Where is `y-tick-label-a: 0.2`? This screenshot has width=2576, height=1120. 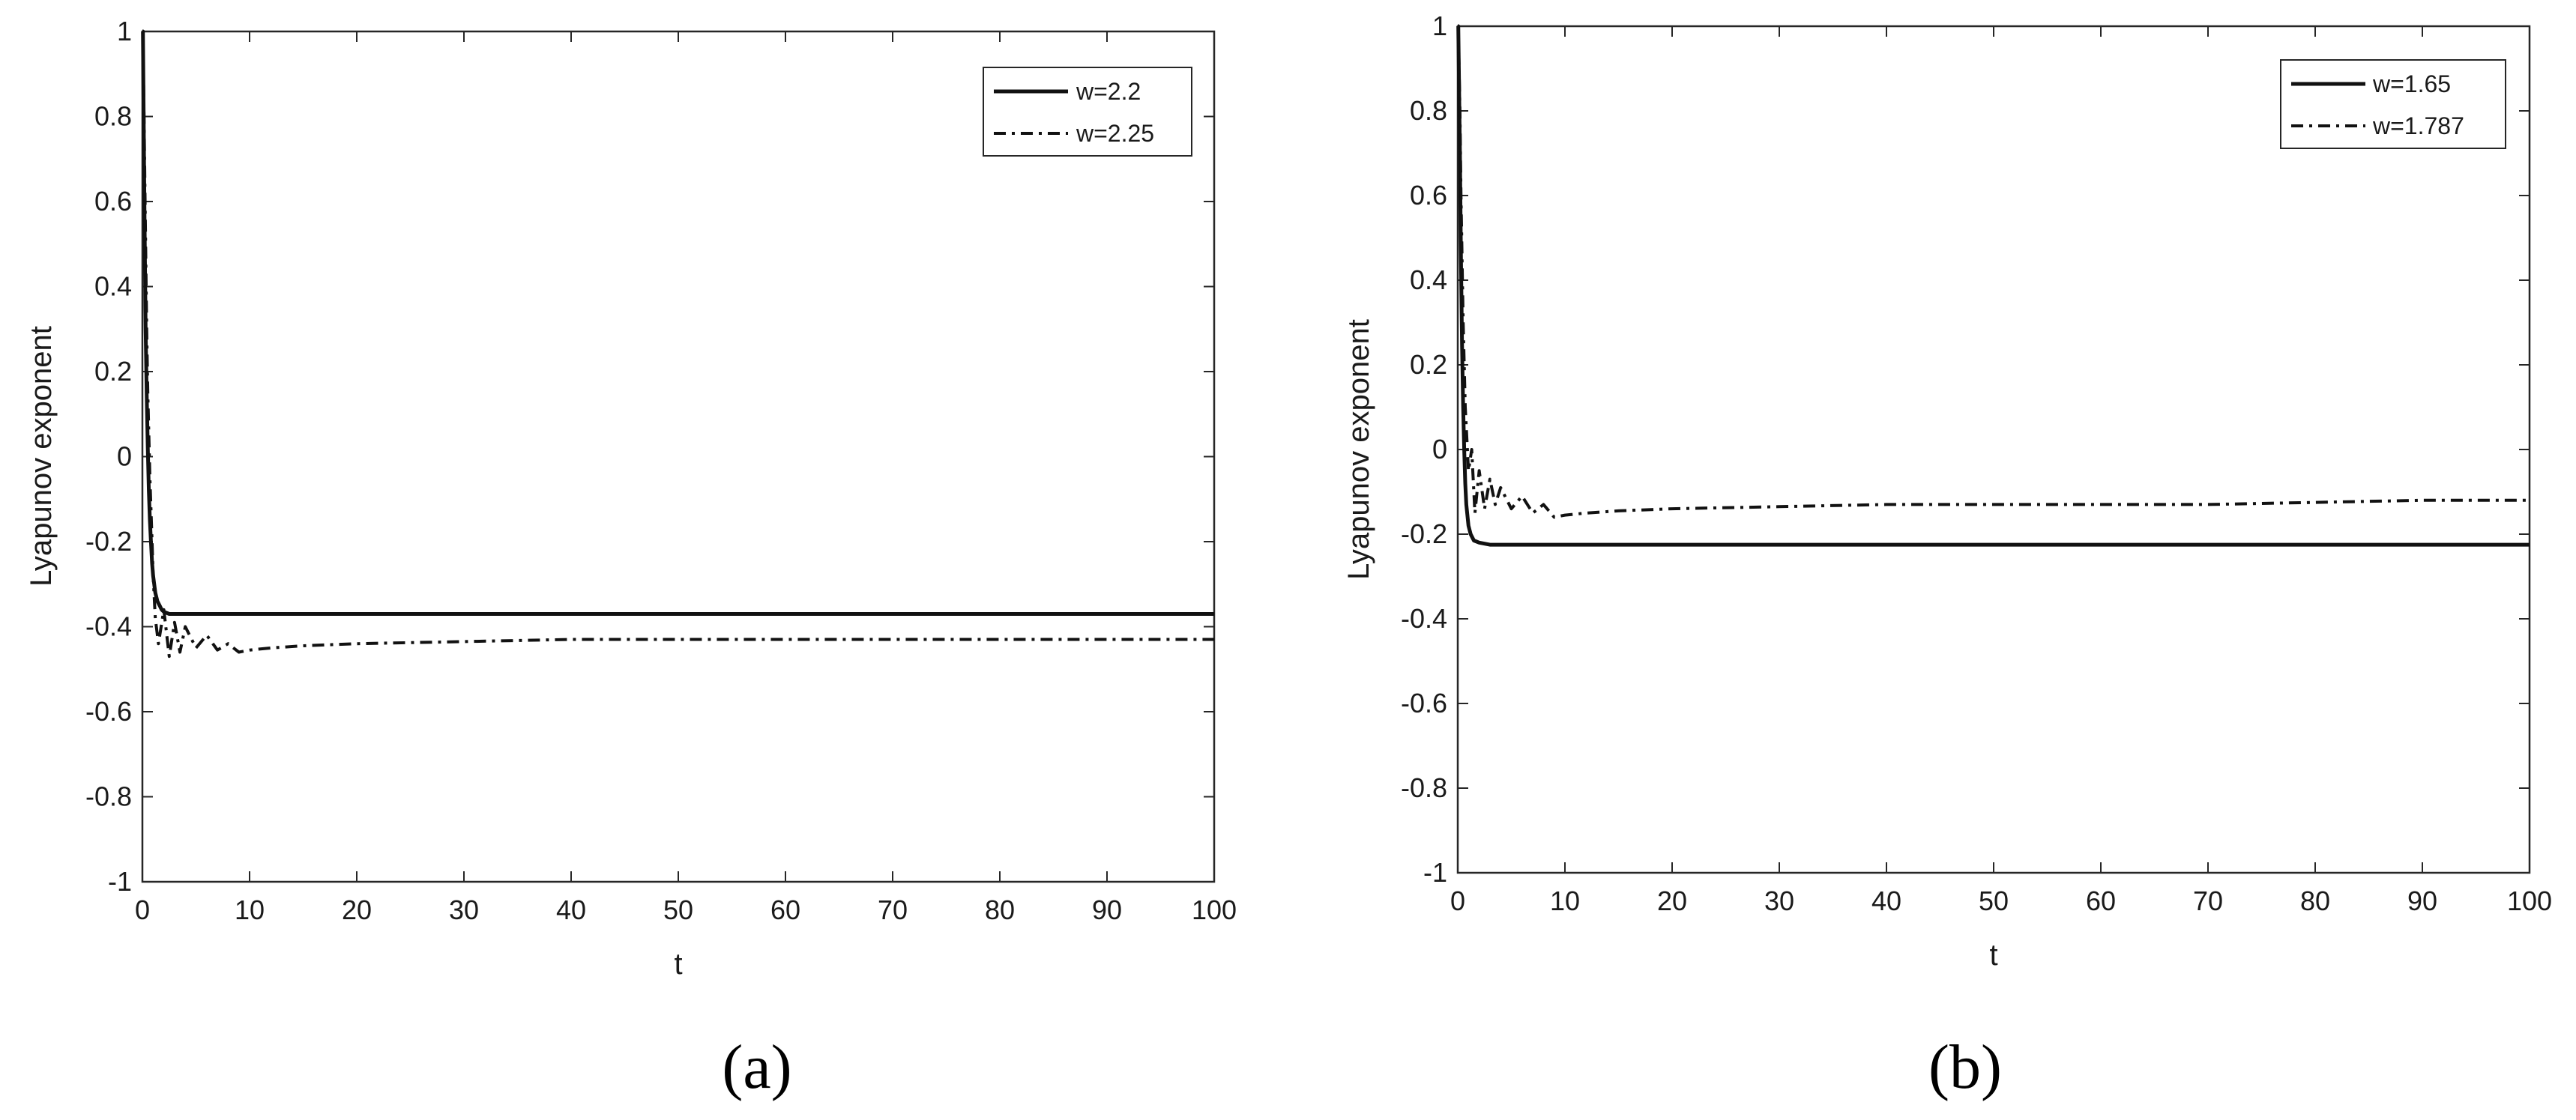 y-tick-label-a: 0.2 is located at coordinates (113, 371).